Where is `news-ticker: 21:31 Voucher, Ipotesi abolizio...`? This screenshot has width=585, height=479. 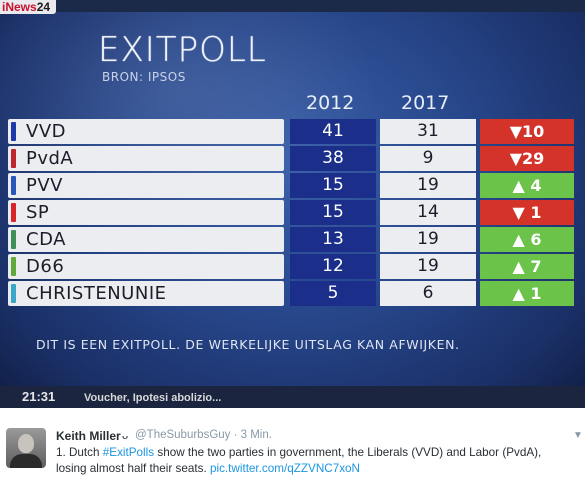
news-ticker: 21:31 Voucher, Ipotesi abolizio... is located at coordinates (292, 397).